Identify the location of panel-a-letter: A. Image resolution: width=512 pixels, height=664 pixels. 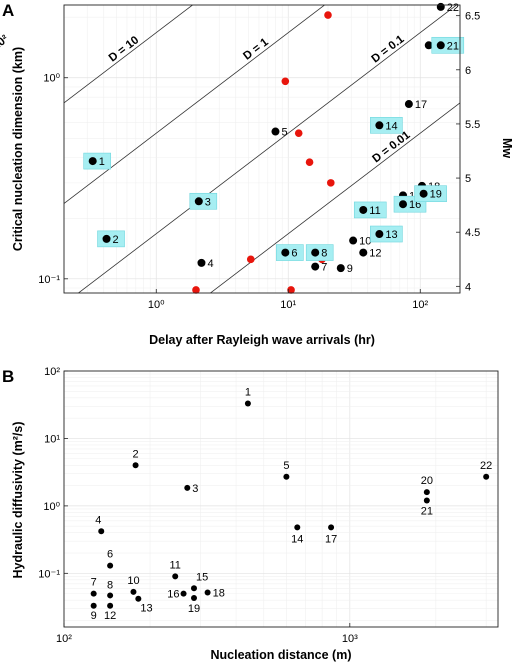
(8, 10).